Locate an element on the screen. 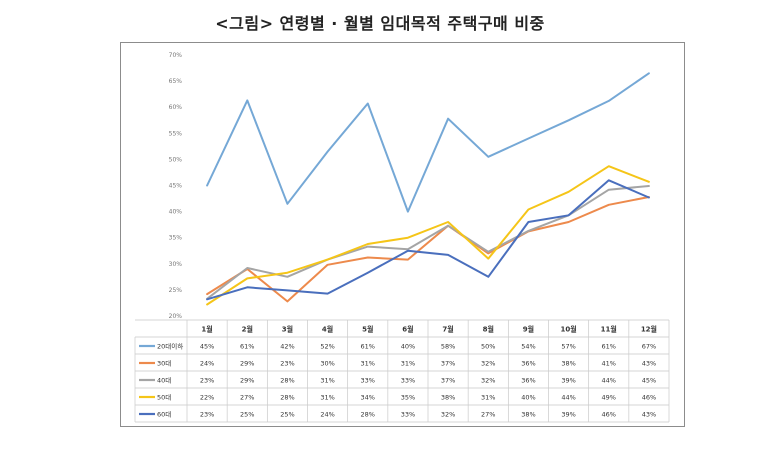 The width and height of the screenshot is (760, 449). y-tick-label: 45% is located at coordinates (176, 186).